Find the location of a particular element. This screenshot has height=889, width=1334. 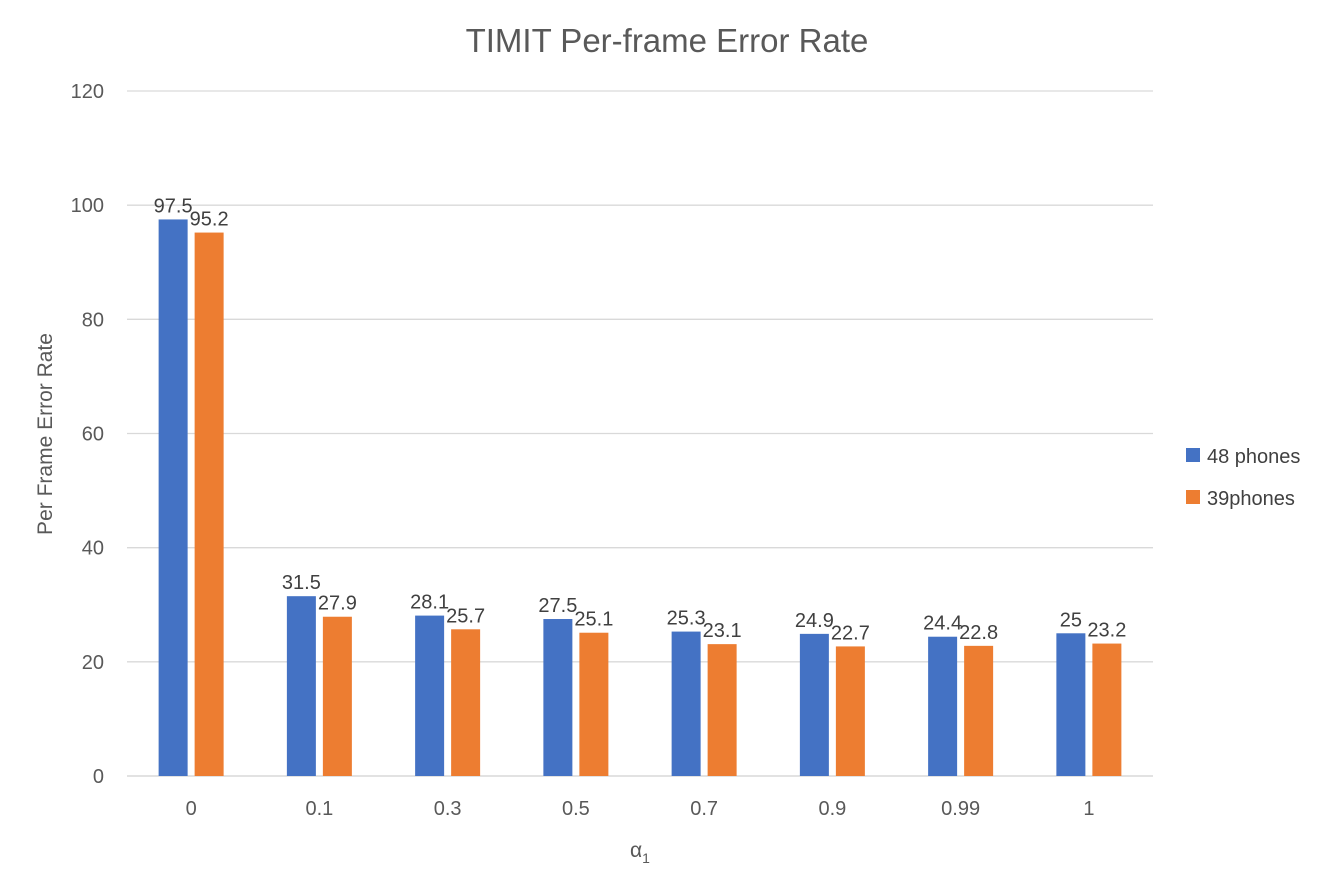

y-tick-label-60: 60 is located at coordinates (93, 435).